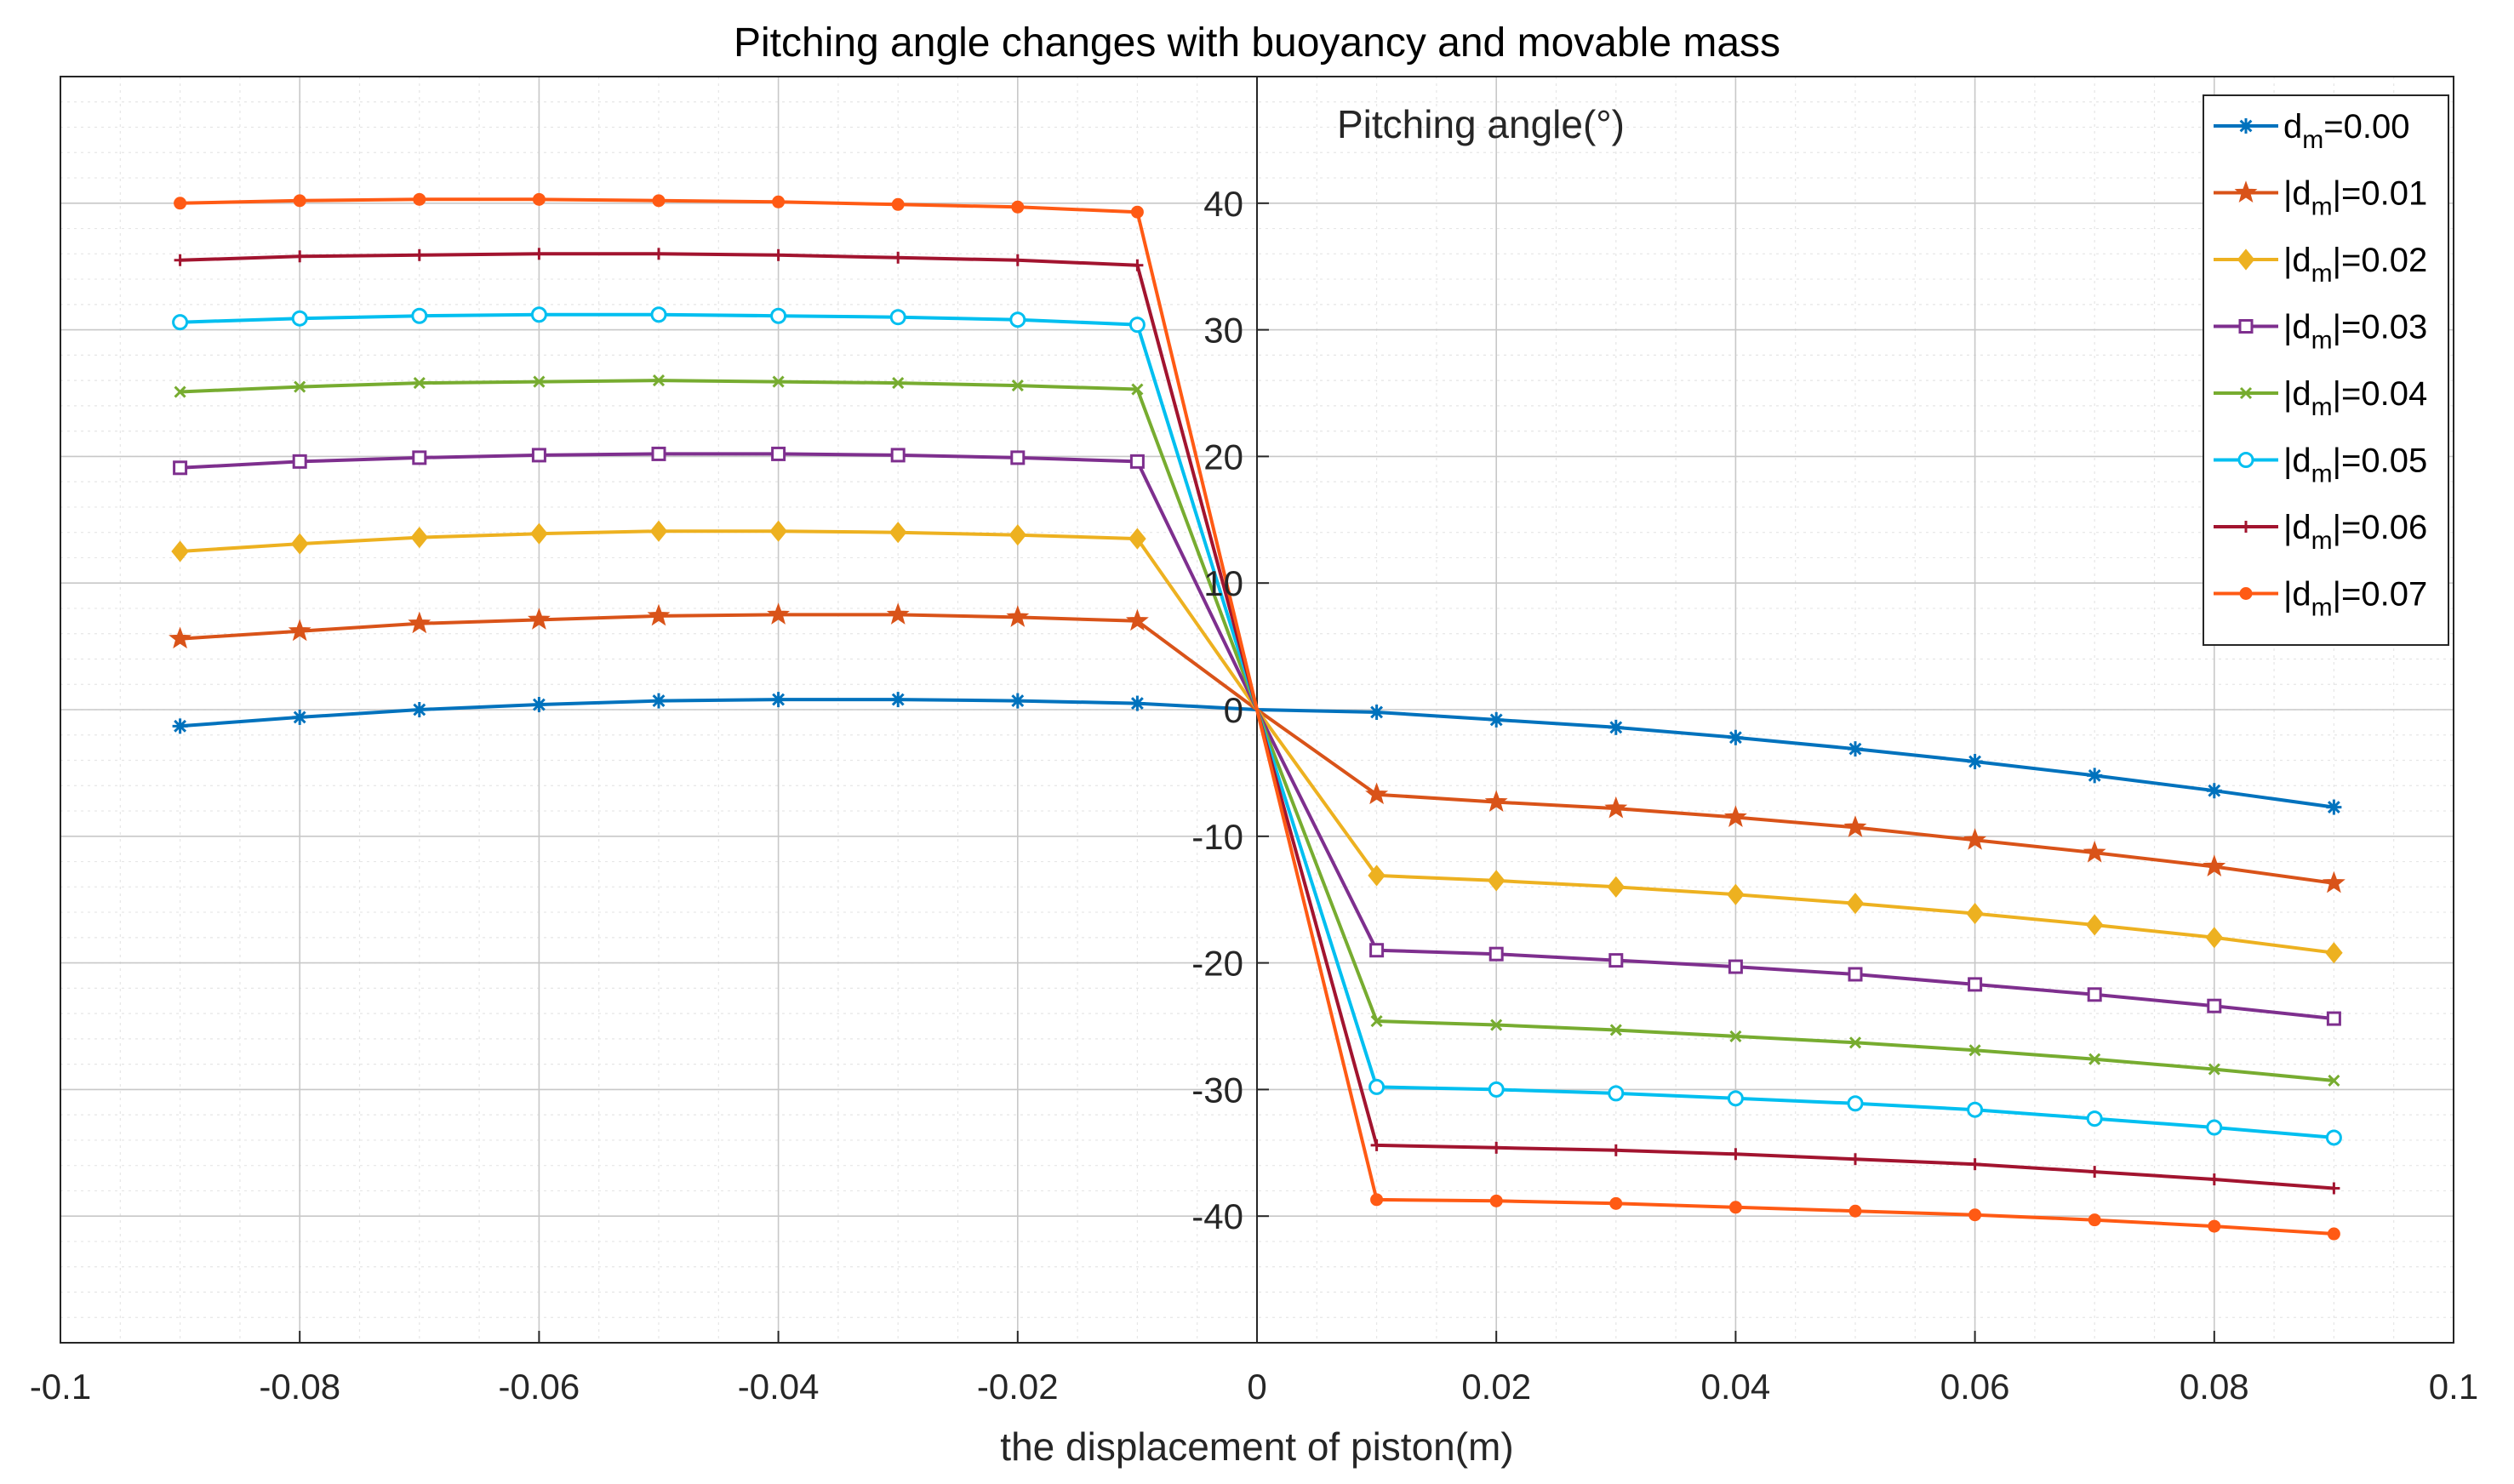 This screenshot has height=1484, width=2514. I want to click on legend-item: |dm|=0.01, so click(2321, 198).